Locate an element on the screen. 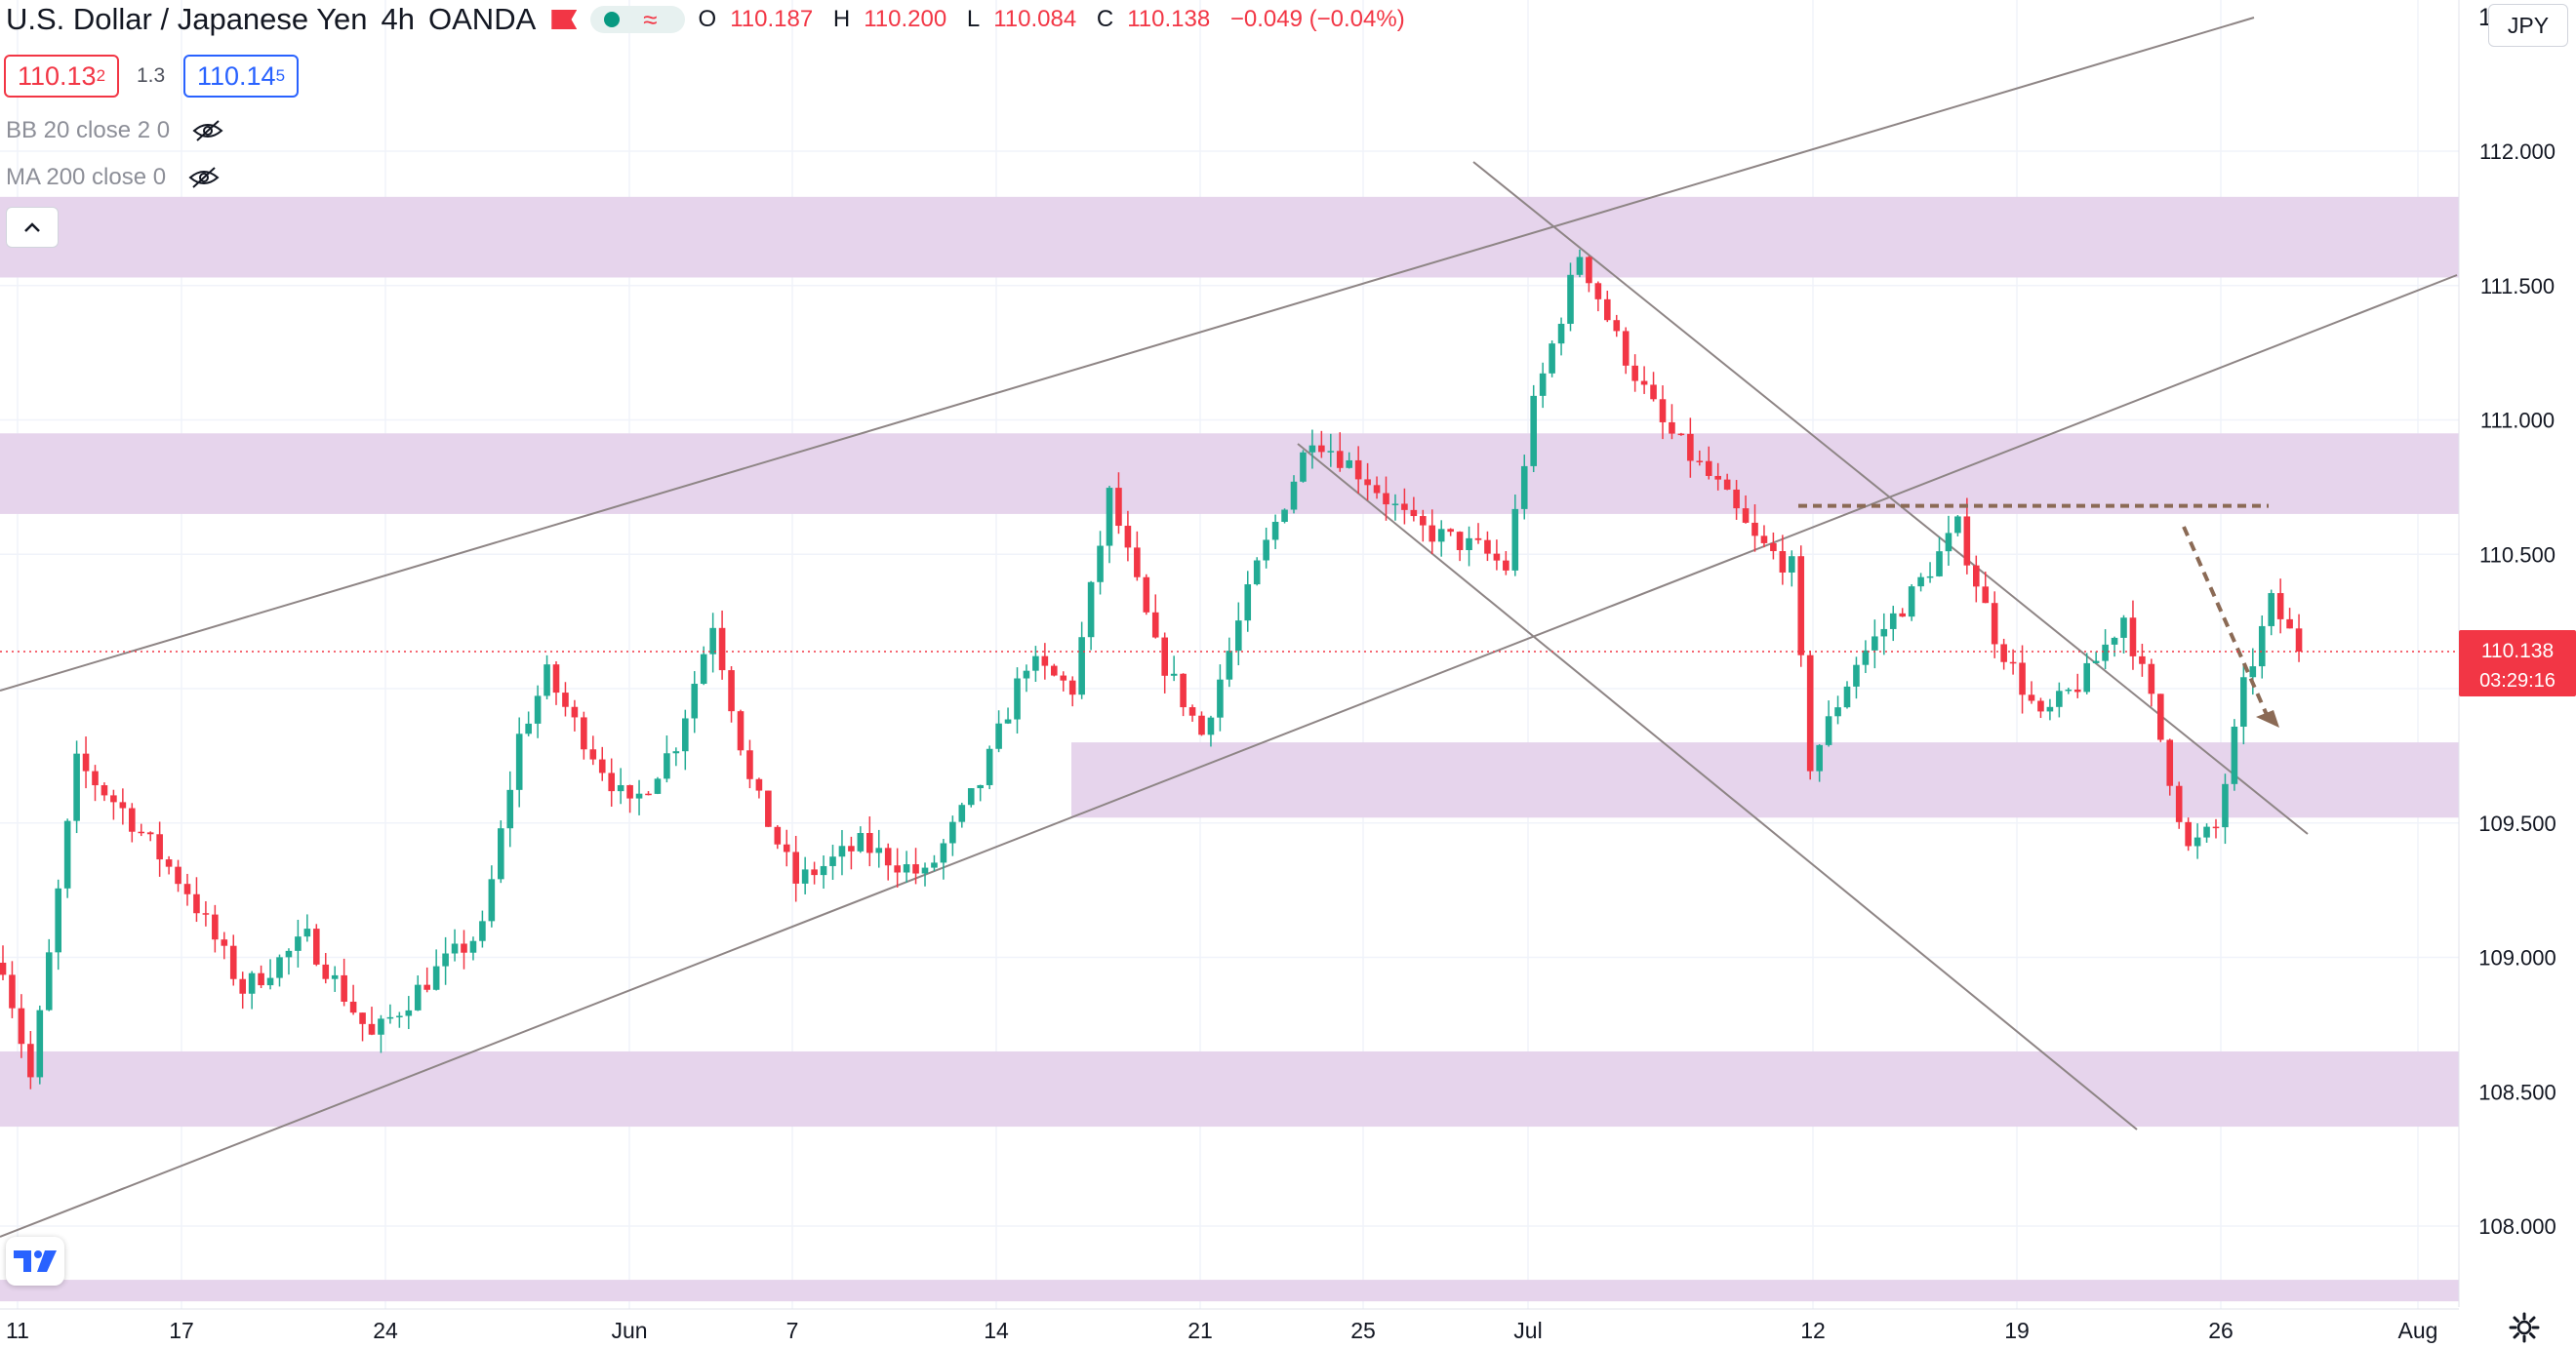 The width and height of the screenshot is (2576, 1348). indicator-bb: BB 20 close 2 0 is located at coordinates (115, 131).